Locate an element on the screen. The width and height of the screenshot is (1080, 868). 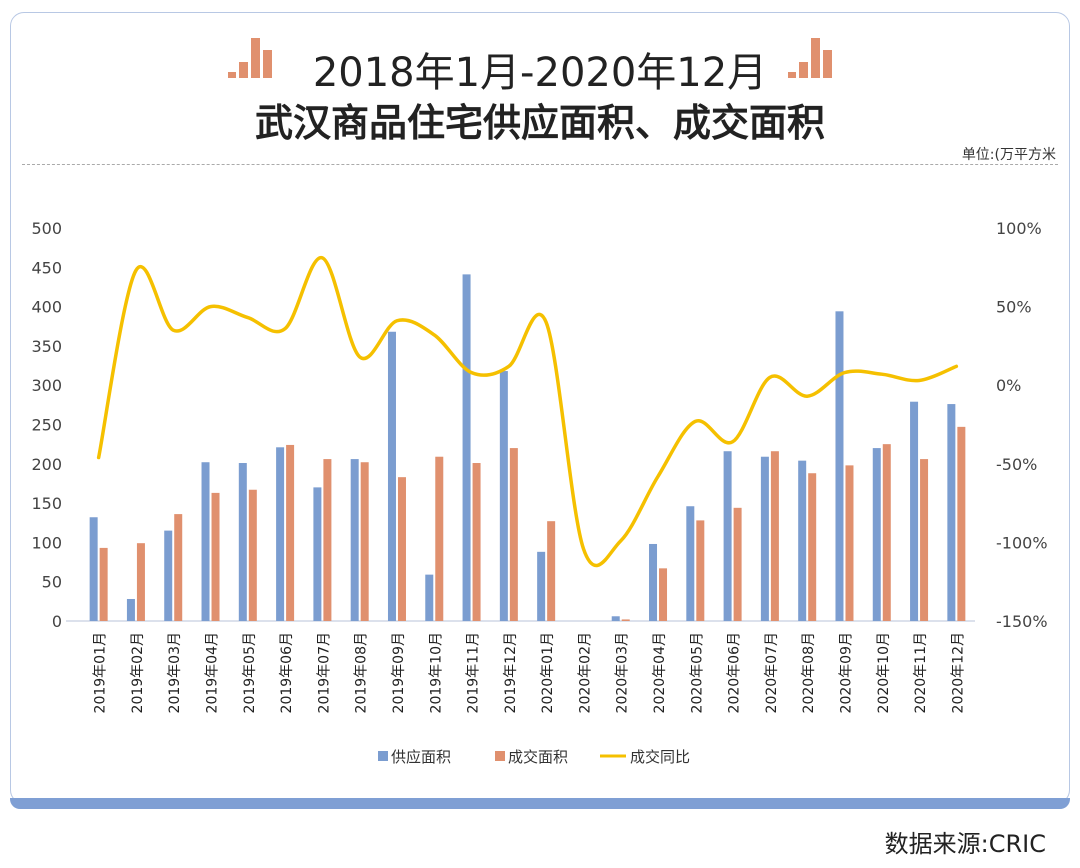
left-axis-tick-label: 350 is located at coordinates (46, 346).